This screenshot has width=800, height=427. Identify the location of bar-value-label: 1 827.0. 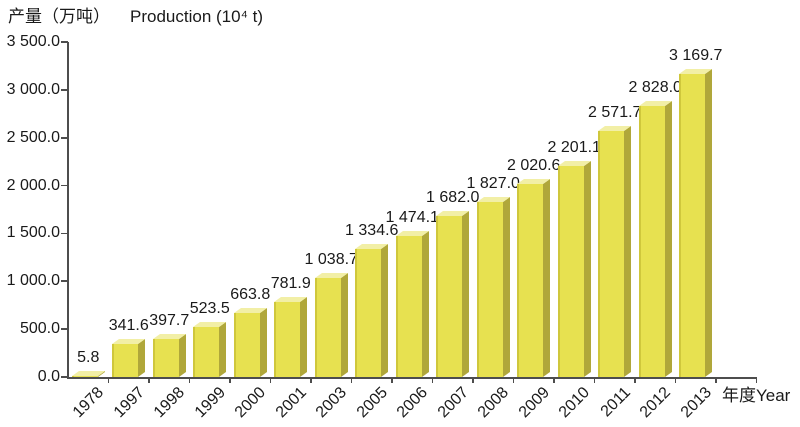
(493, 184).